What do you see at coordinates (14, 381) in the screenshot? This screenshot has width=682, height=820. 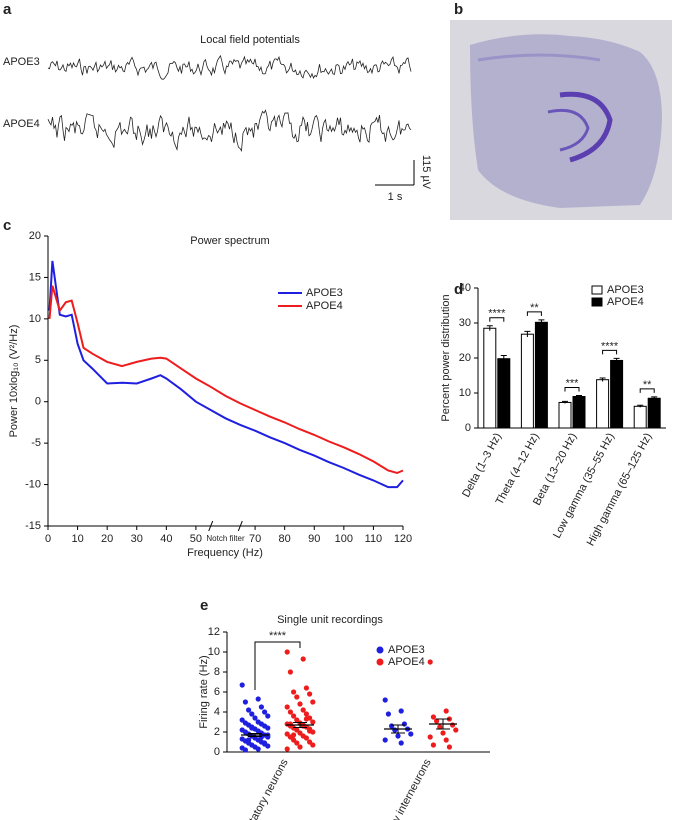 I see `y-axis-label: Power 10xlog₁₀ (V²/Hz)` at bounding box center [14, 381].